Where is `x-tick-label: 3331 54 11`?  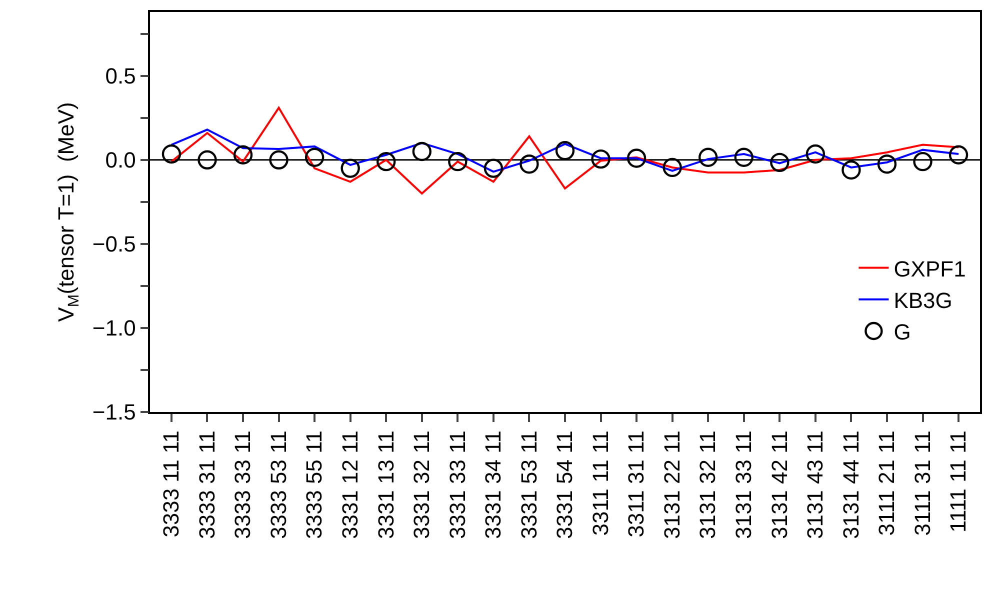
x-tick-label: 3331 54 11 is located at coordinates (565, 485).